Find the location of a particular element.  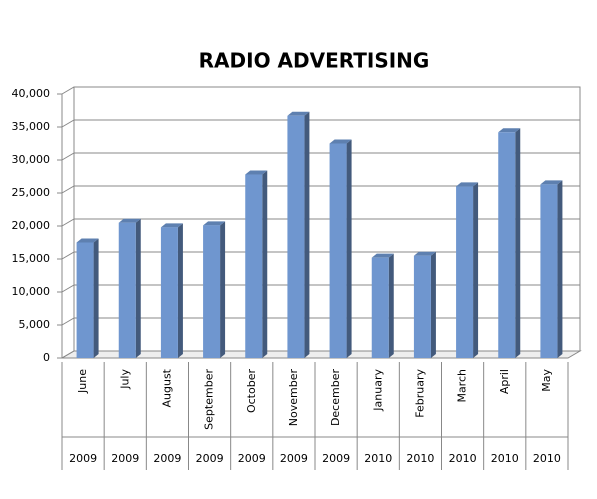

y-tick-label: 10,000 is located at coordinates (31, 291).